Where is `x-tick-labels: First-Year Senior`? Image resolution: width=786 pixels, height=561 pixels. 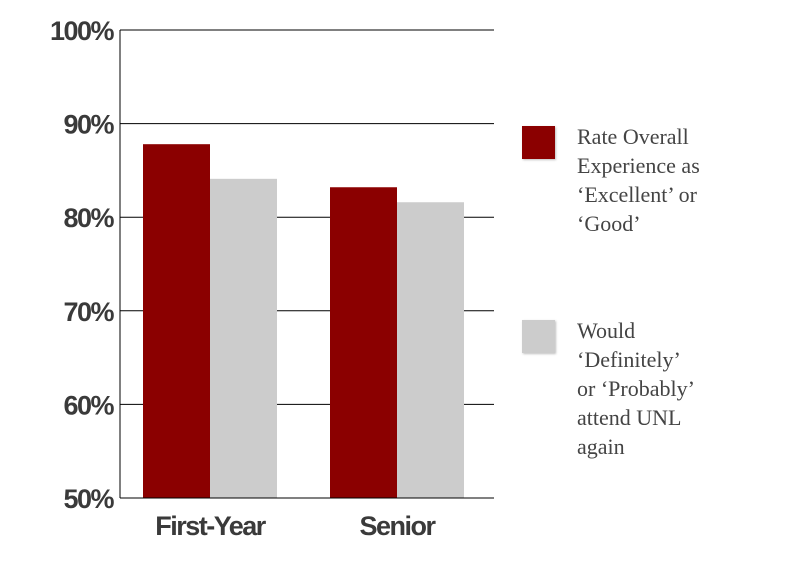 x-tick-labels: First-Year Senior is located at coordinates (296, 526).